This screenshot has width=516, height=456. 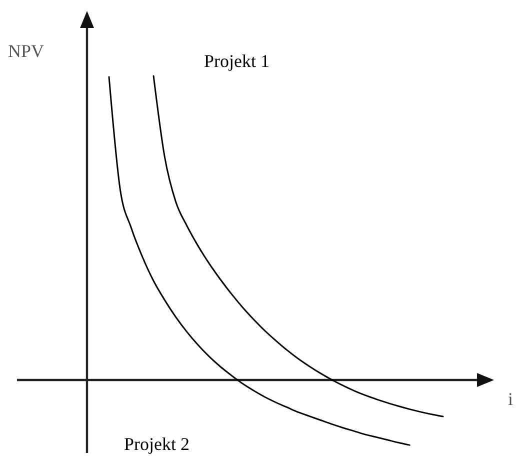 What do you see at coordinates (237, 61) in the screenshot?
I see `text: Projekt 1` at bounding box center [237, 61].